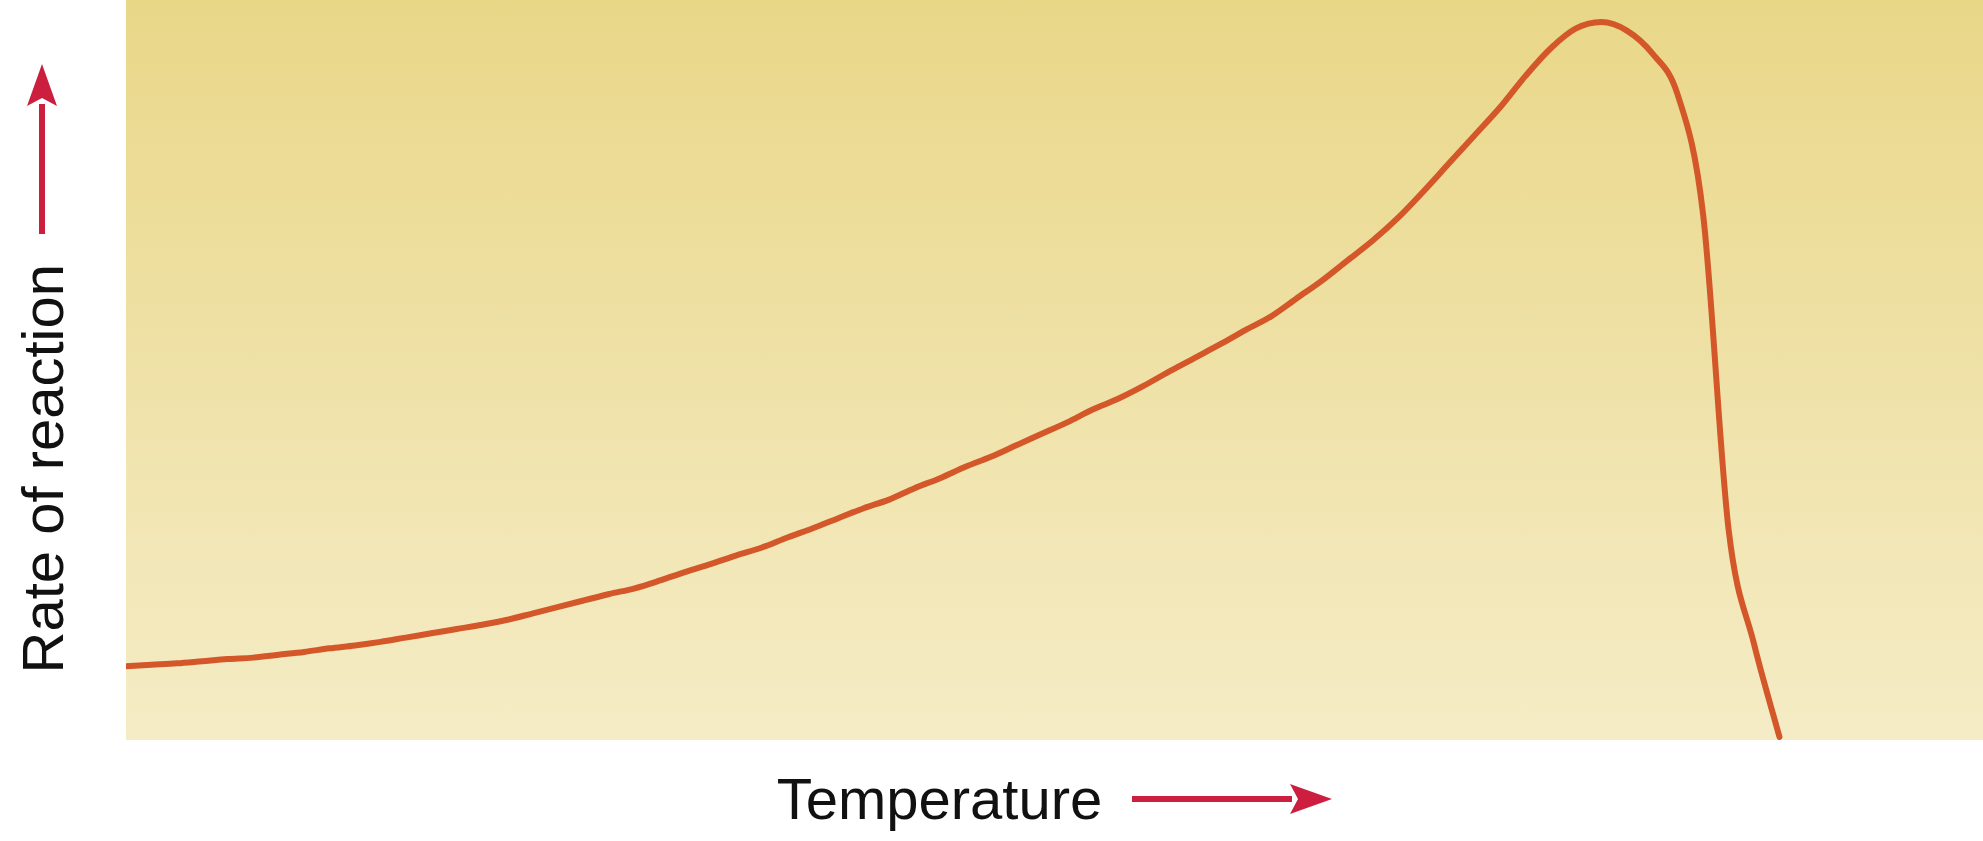 The width and height of the screenshot is (1983, 841). I want to click on y-axis-title: Rate of reaction, so click(42, 468).